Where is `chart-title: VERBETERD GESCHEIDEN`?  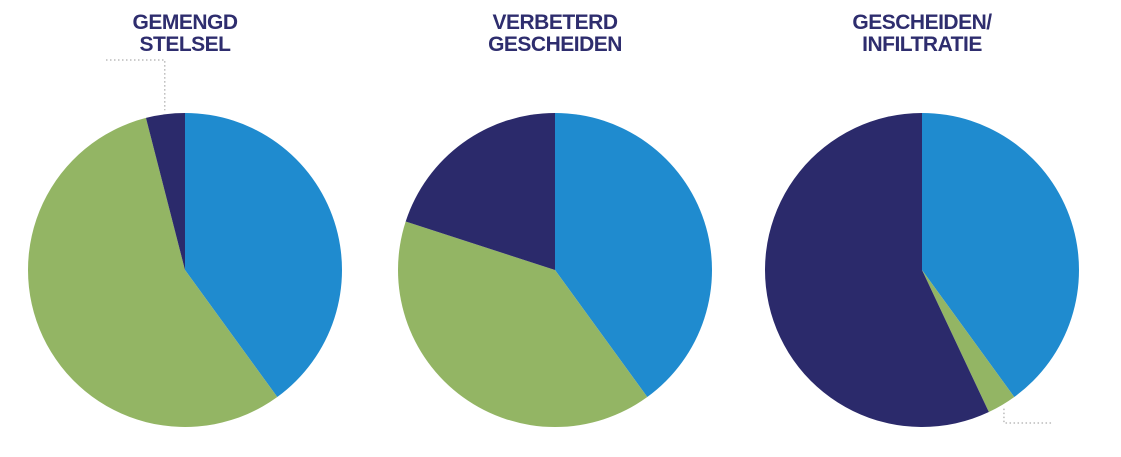 chart-title: VERBETERD GESCHEIDEN is located at coordinates (555, 34).